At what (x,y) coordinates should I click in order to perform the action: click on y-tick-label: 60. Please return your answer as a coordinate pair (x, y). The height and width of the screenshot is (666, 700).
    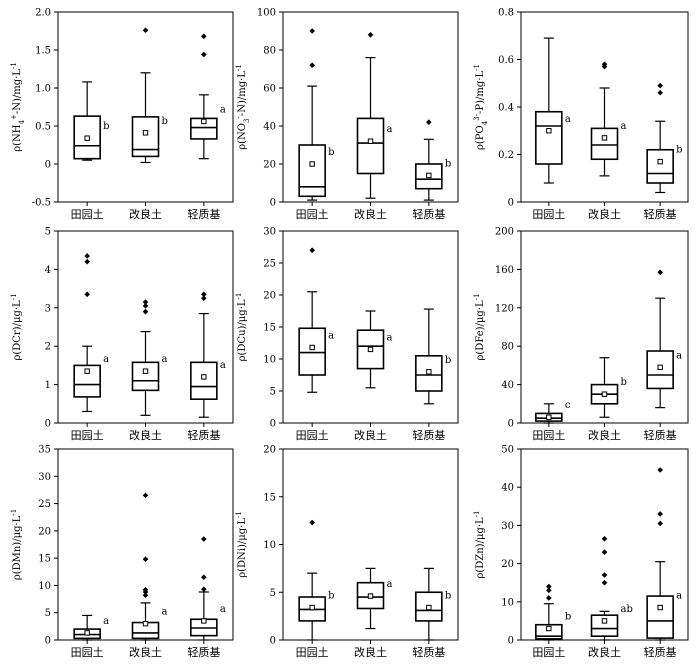
    Looking at the image, I should click on (269, 89).